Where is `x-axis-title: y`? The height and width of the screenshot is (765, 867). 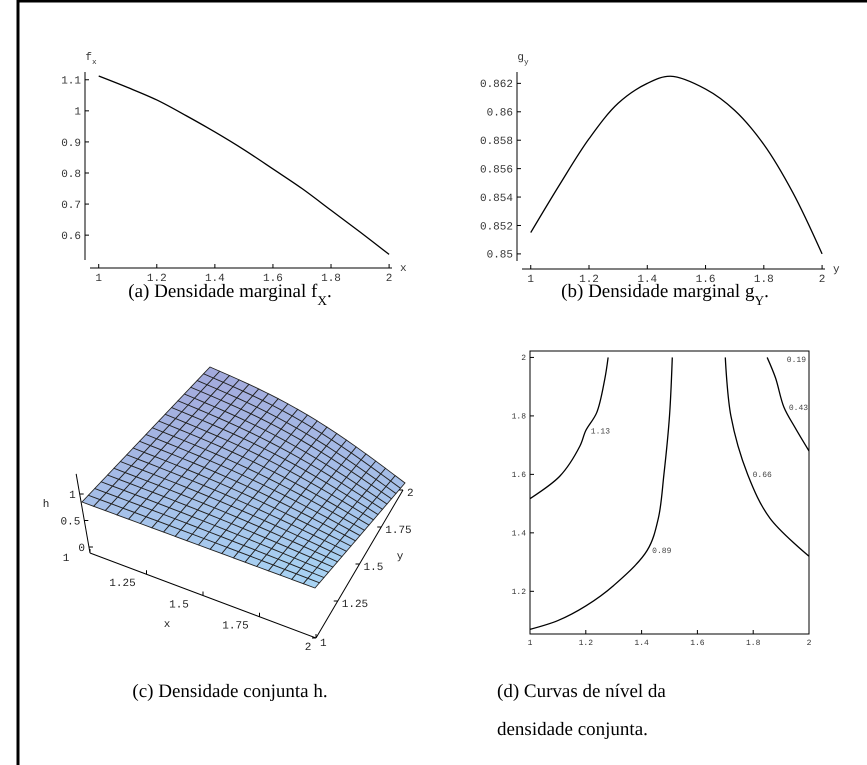
x-axis-title: y is located at coordinates (836, 270).